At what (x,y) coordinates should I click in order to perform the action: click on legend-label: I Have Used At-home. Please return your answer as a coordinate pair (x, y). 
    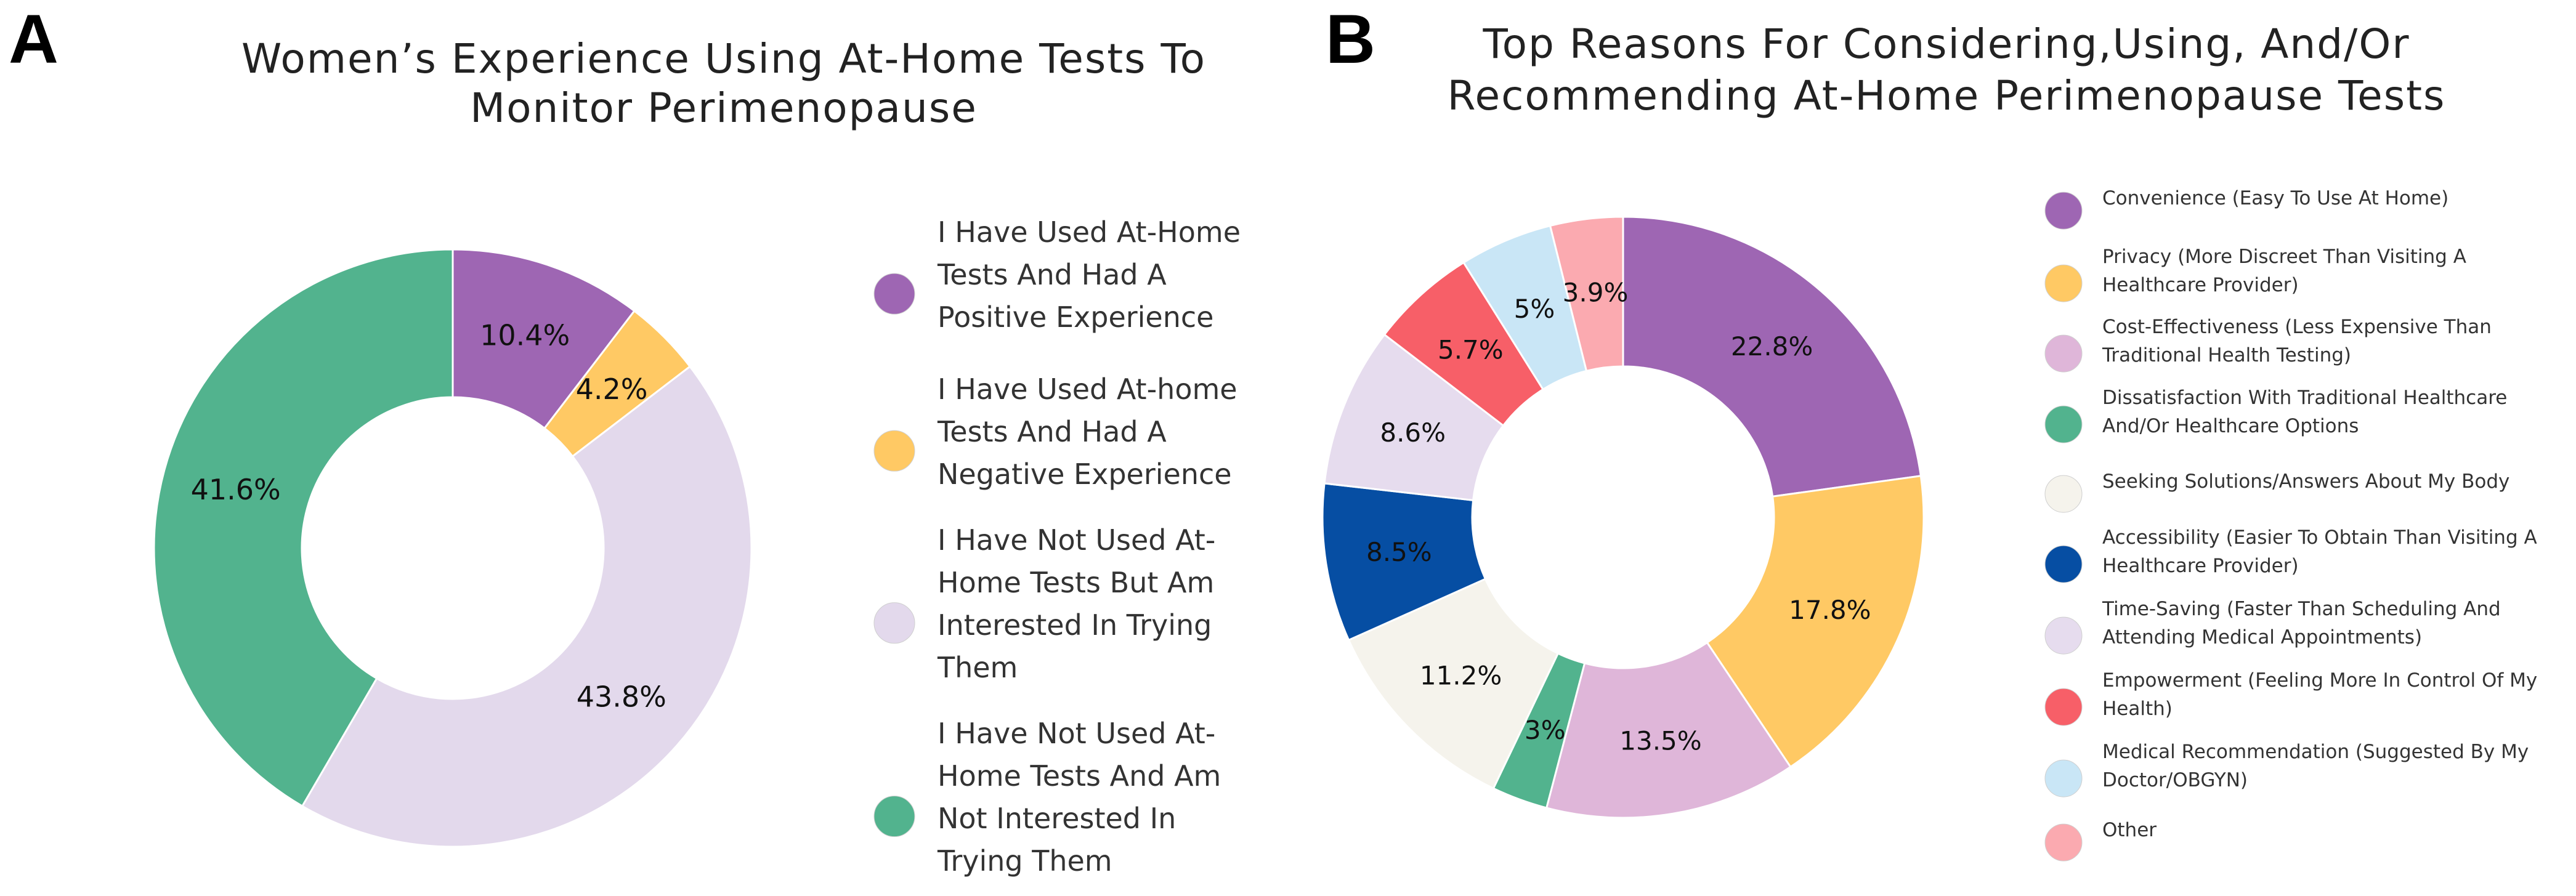
    Looking at the image, I should click on (1087, 390).